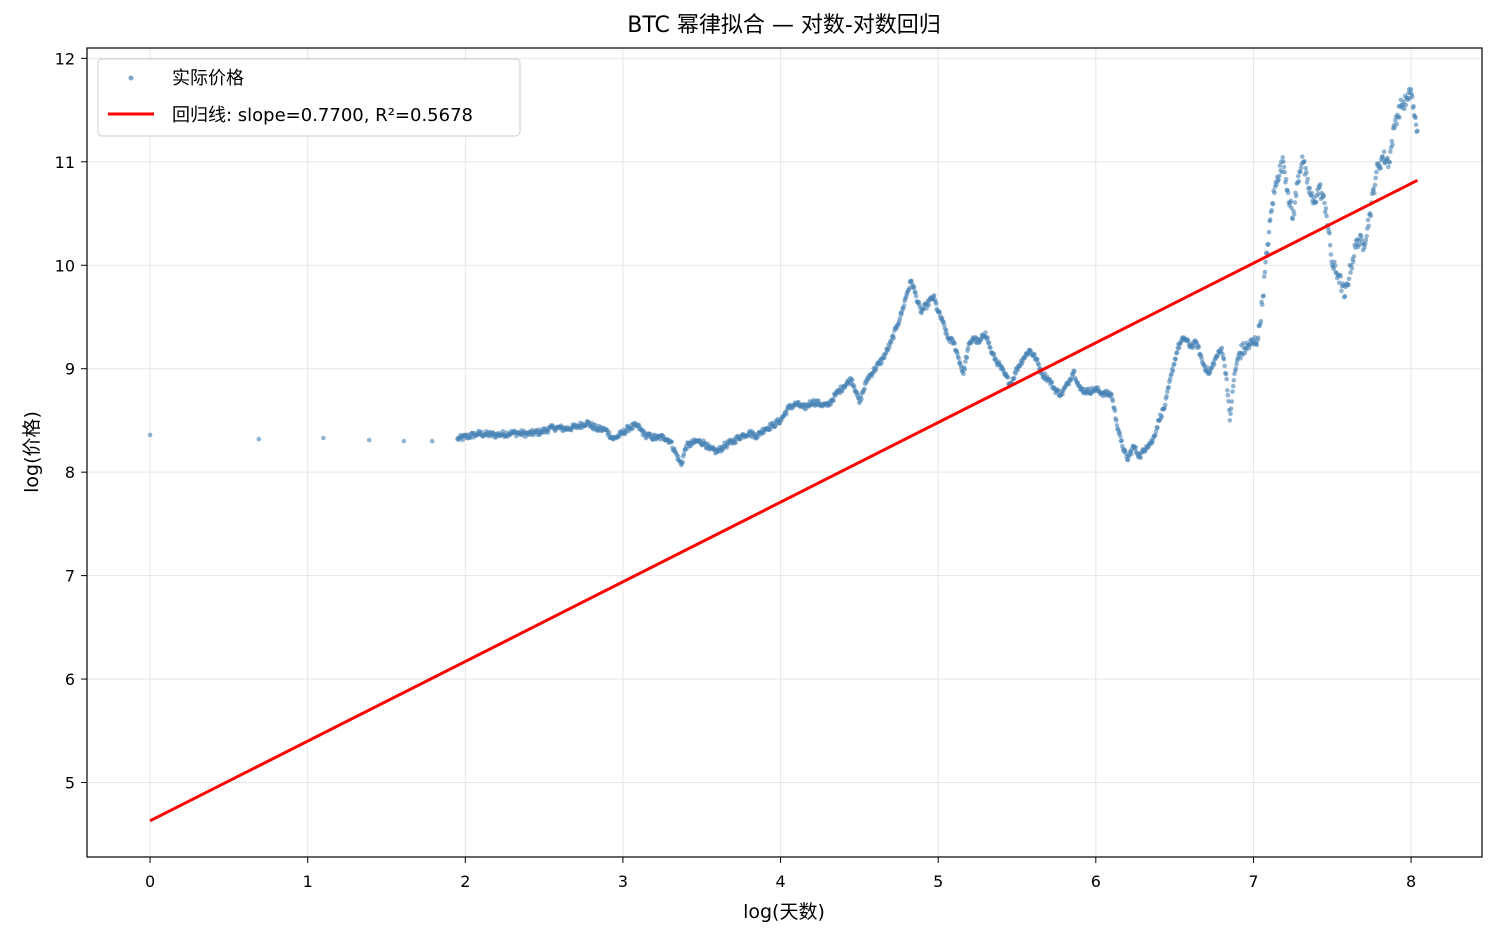 This screenshot has height=939, width=1497. I want to click on x-tick-label: 8, so click(1411, 881).